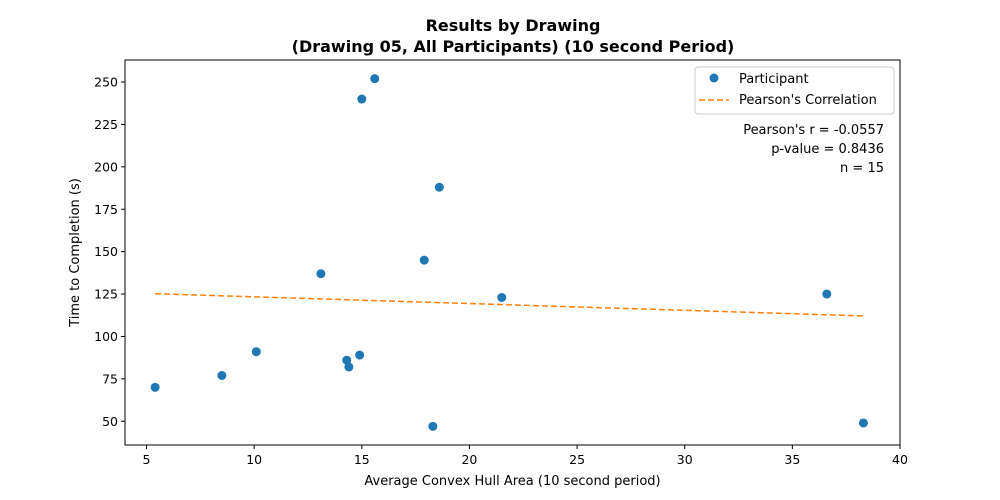 The image size is (1000, 500). Describe the element at coordinates (813, 130) in the screenshot. I see `annotation-pearson-r: Pearson's r = -0.0557` at that location.